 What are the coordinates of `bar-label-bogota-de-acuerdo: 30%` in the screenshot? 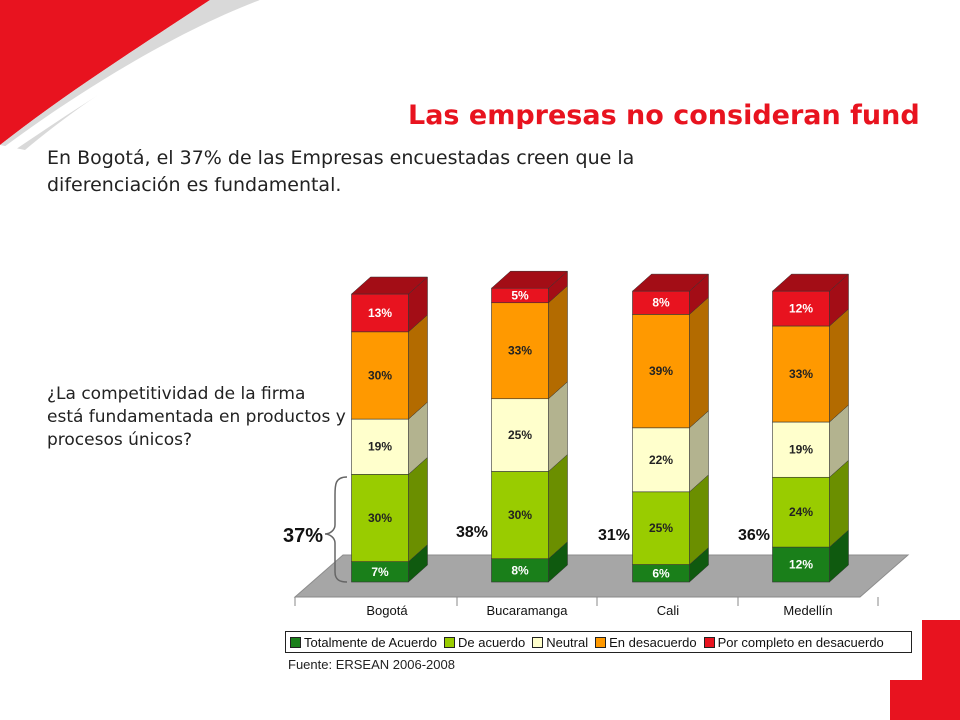 It's located at (380, 518).